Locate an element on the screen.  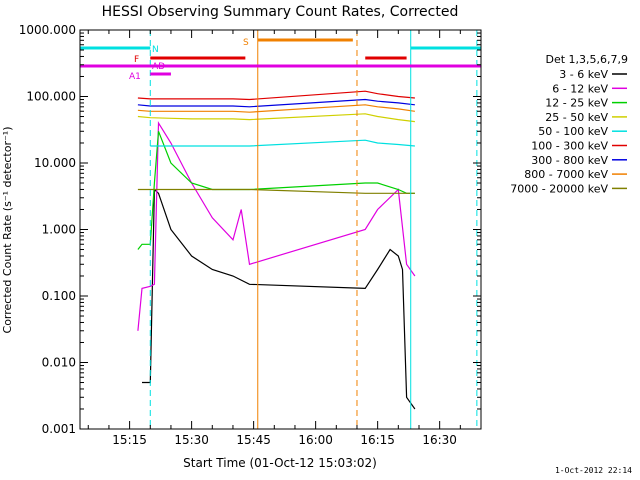
flag-layer: NSFADA1 is located at coordinates (280, 60).